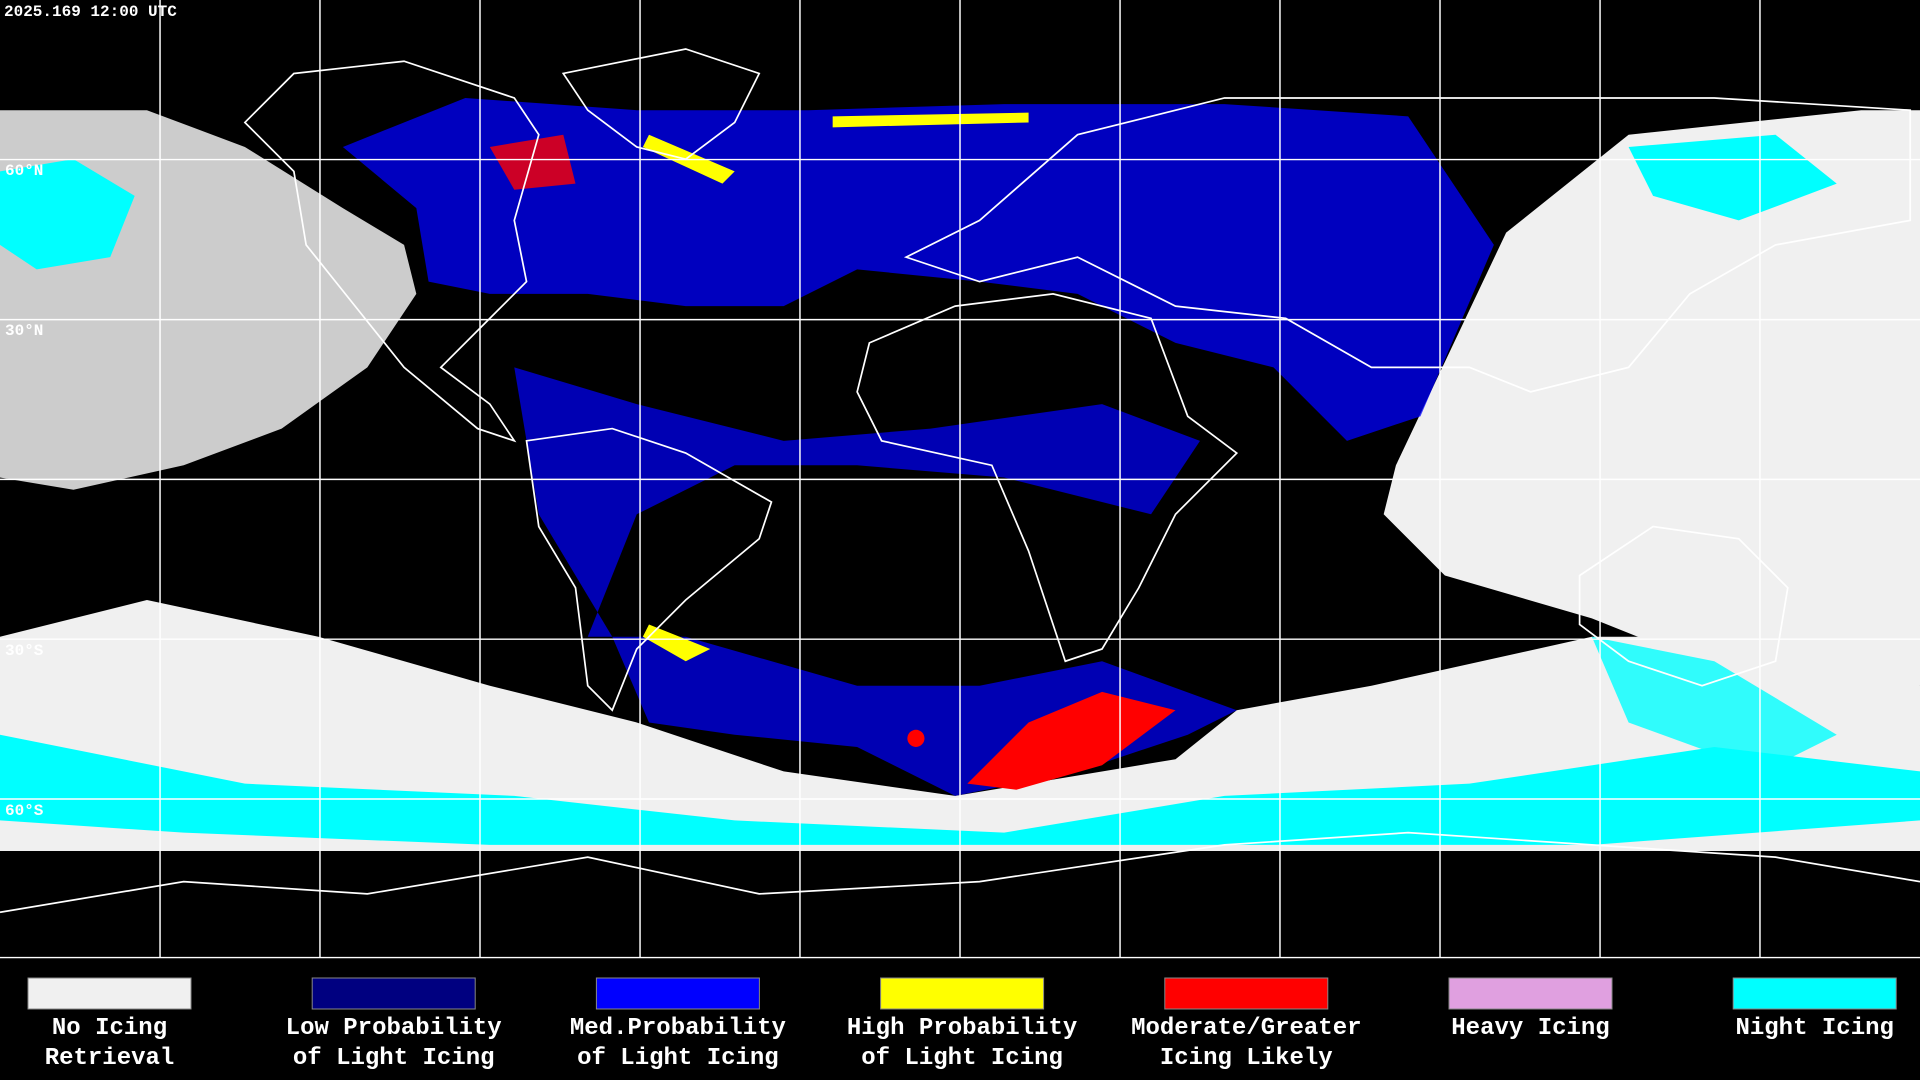  I want to click on legend-label: High Probability, so click(962, 1028).